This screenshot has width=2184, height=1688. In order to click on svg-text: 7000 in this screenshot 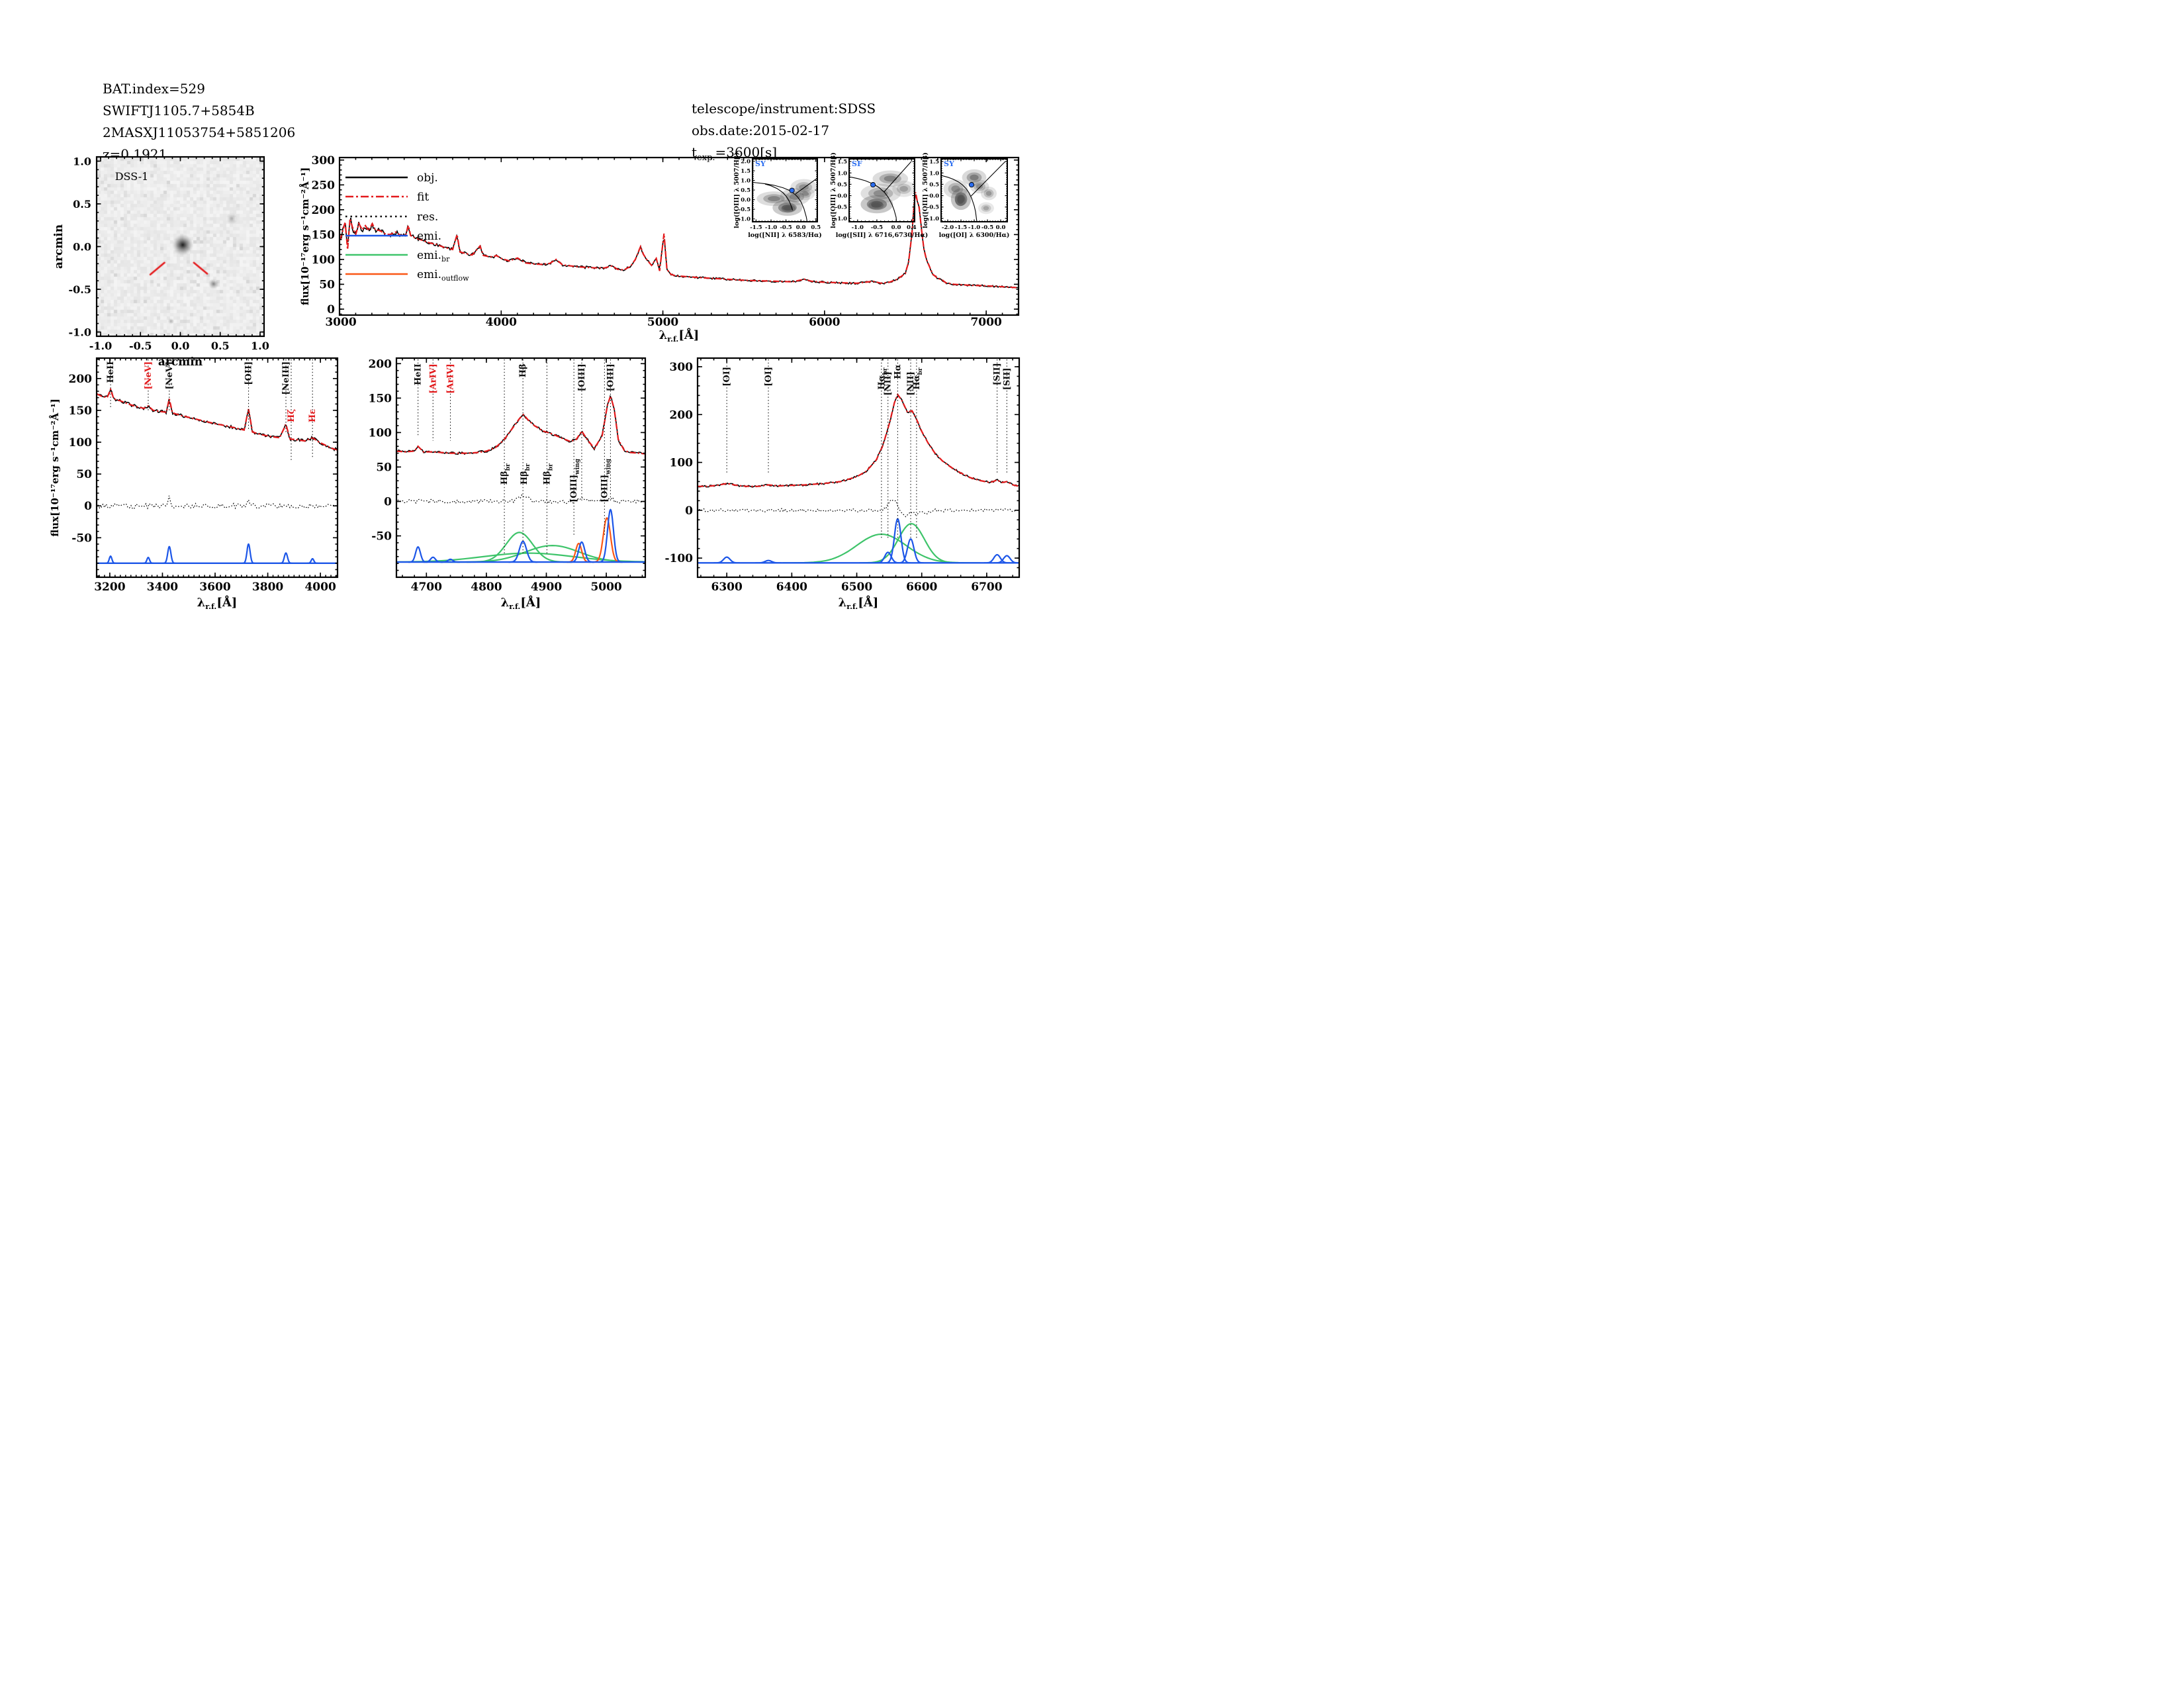, I will do `click(985, 322)`.